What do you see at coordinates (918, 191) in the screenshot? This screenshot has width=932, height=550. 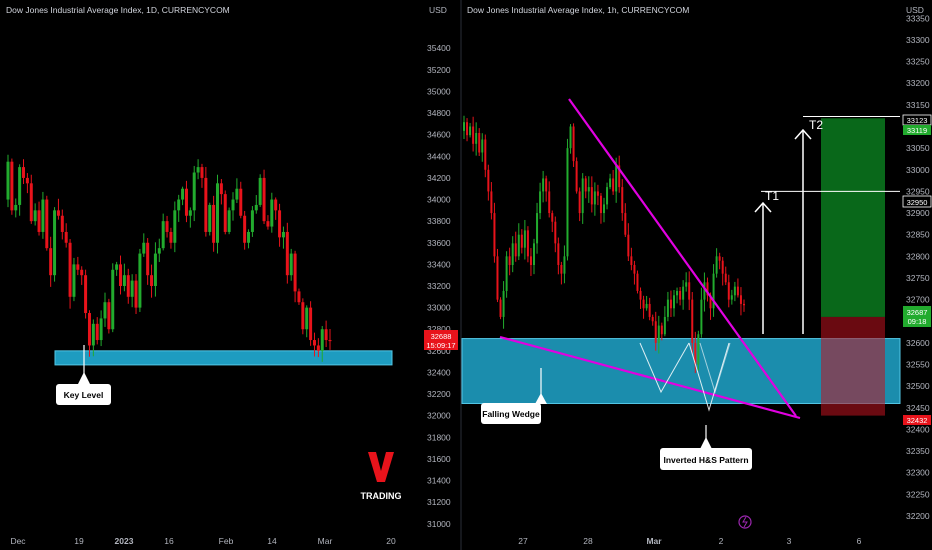 I see `hourly-price-tick: 32950` at bounding box center [918, 191].